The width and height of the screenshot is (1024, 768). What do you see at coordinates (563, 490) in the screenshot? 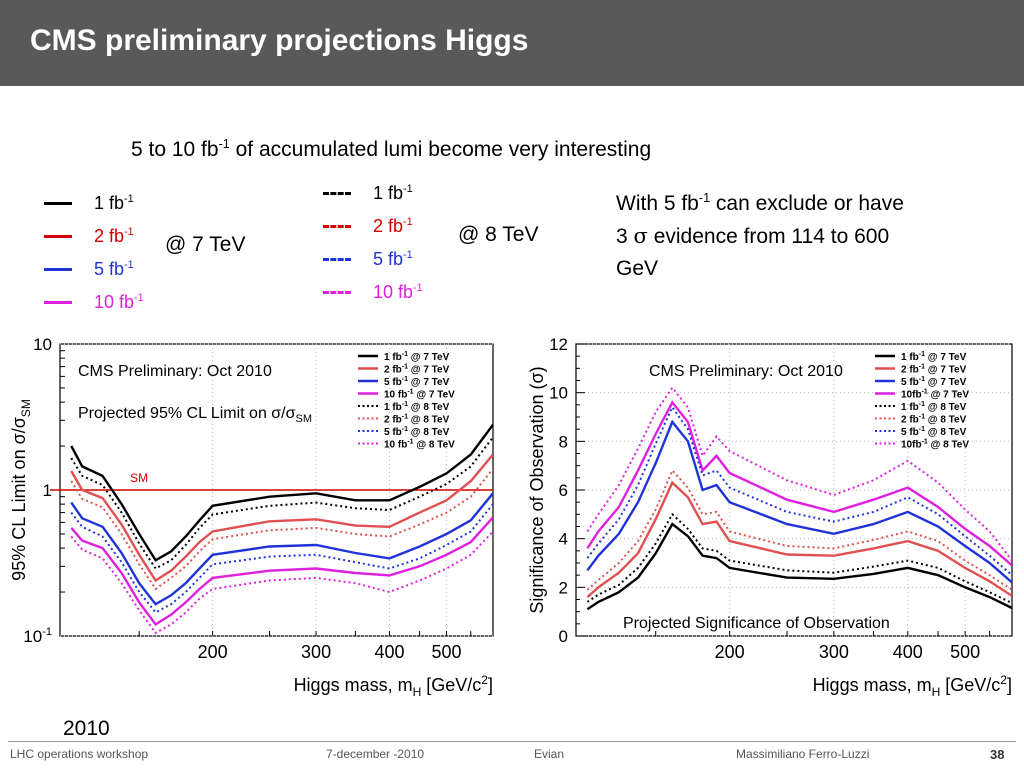
I see `y-tick-label: 6` at bounding box center [563, 490].